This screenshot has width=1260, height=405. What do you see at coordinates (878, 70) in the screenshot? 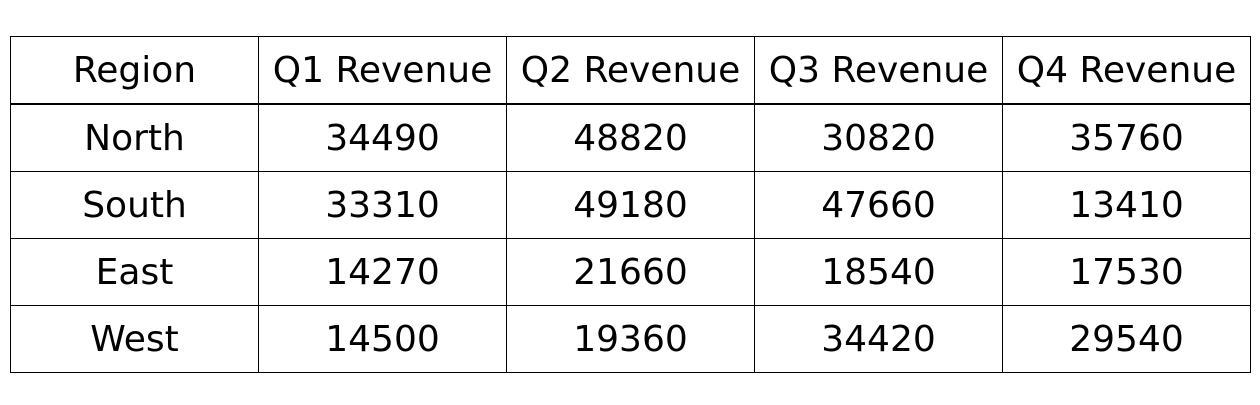
I see `header-cell-q3-revenue: Q3 Revenue` at bounding box center [878, 70].